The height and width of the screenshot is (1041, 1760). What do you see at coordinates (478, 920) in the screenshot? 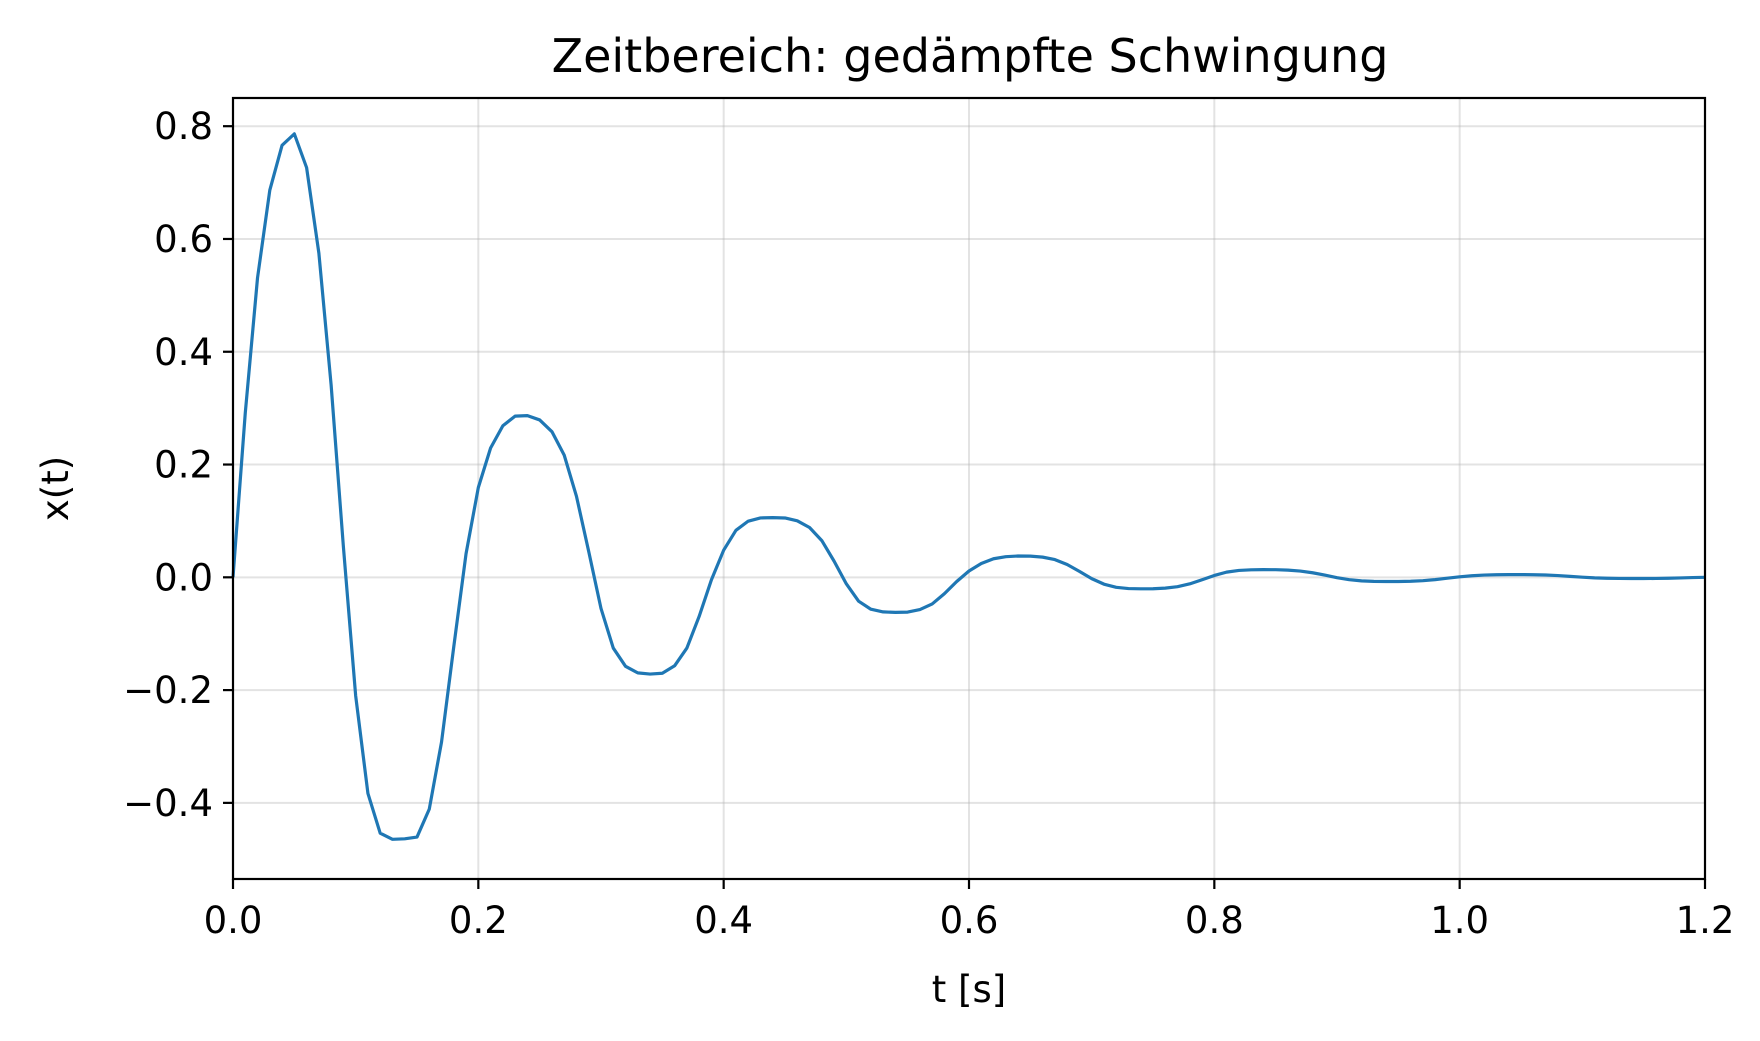
I see `x-tick-label: 0.2` at bounding box center [478, 920].